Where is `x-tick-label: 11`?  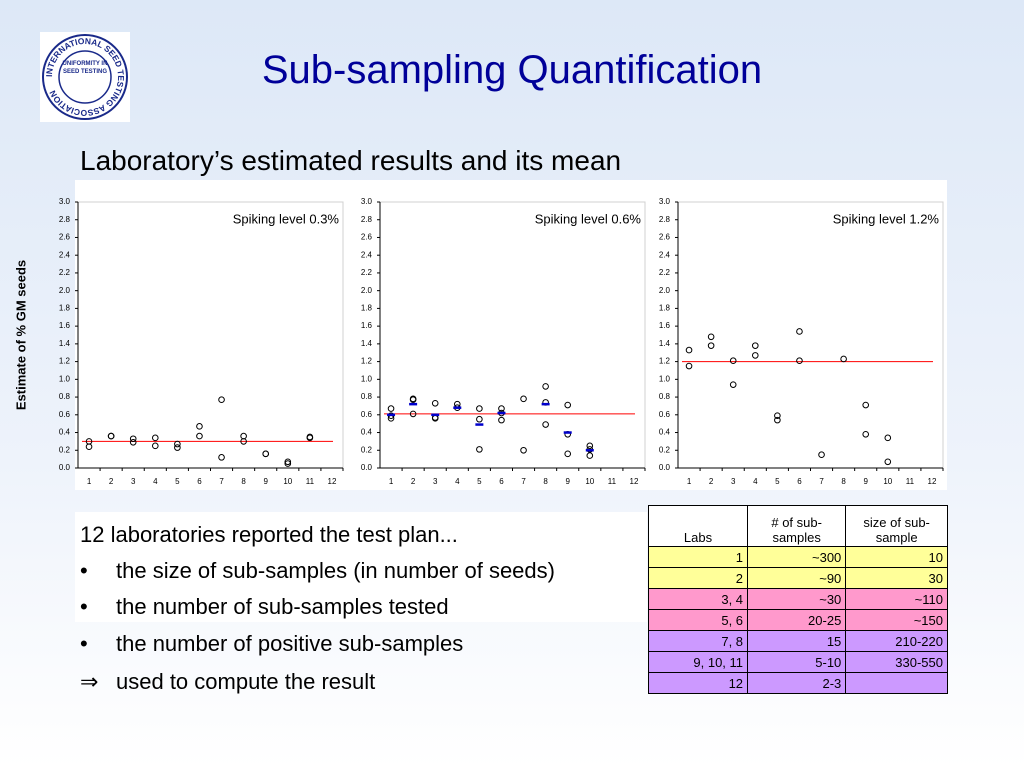
x-tick-label: 11 is located at coordinates (310, 481).